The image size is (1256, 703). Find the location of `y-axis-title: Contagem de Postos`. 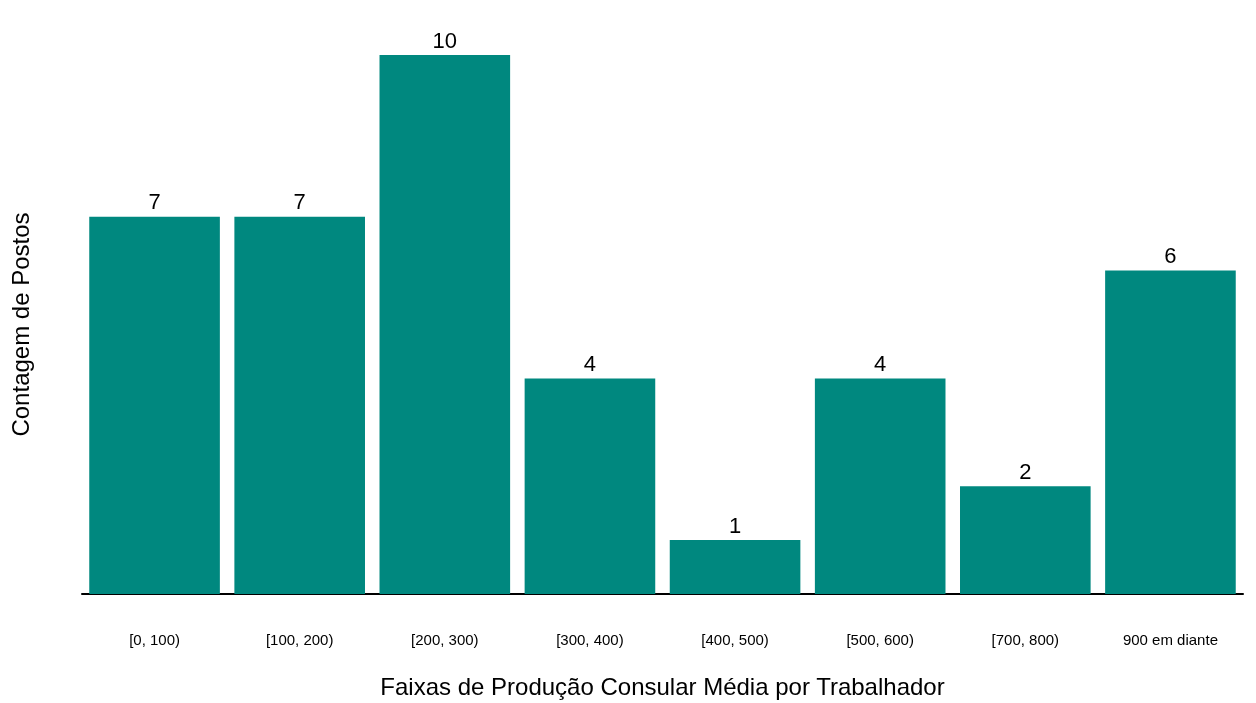

y-axis-title: Contagem de Postos is located at coordinates (20, 324).